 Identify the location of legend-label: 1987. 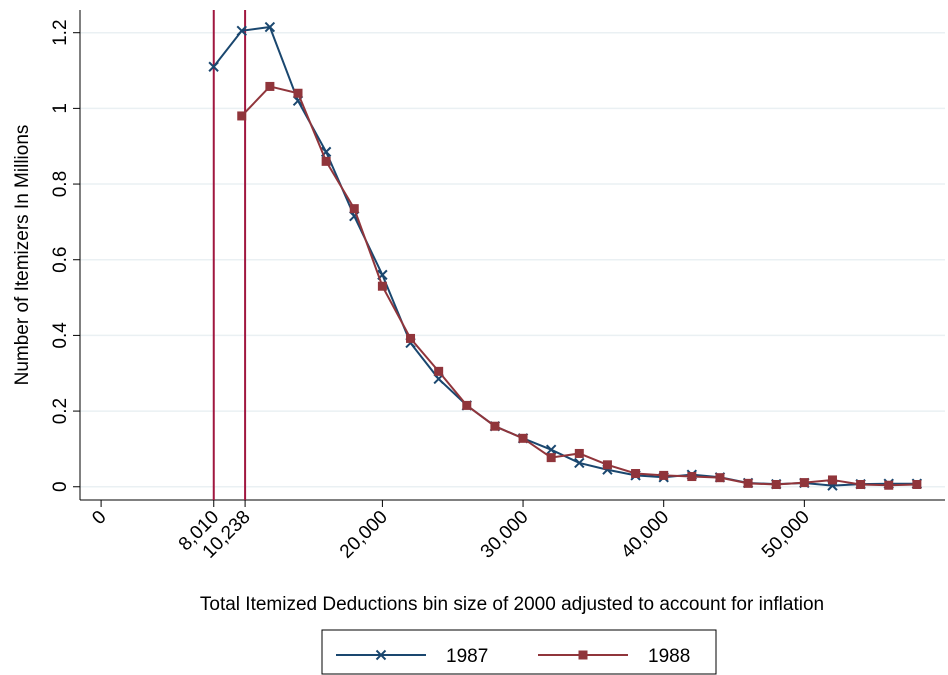
(467, 656).